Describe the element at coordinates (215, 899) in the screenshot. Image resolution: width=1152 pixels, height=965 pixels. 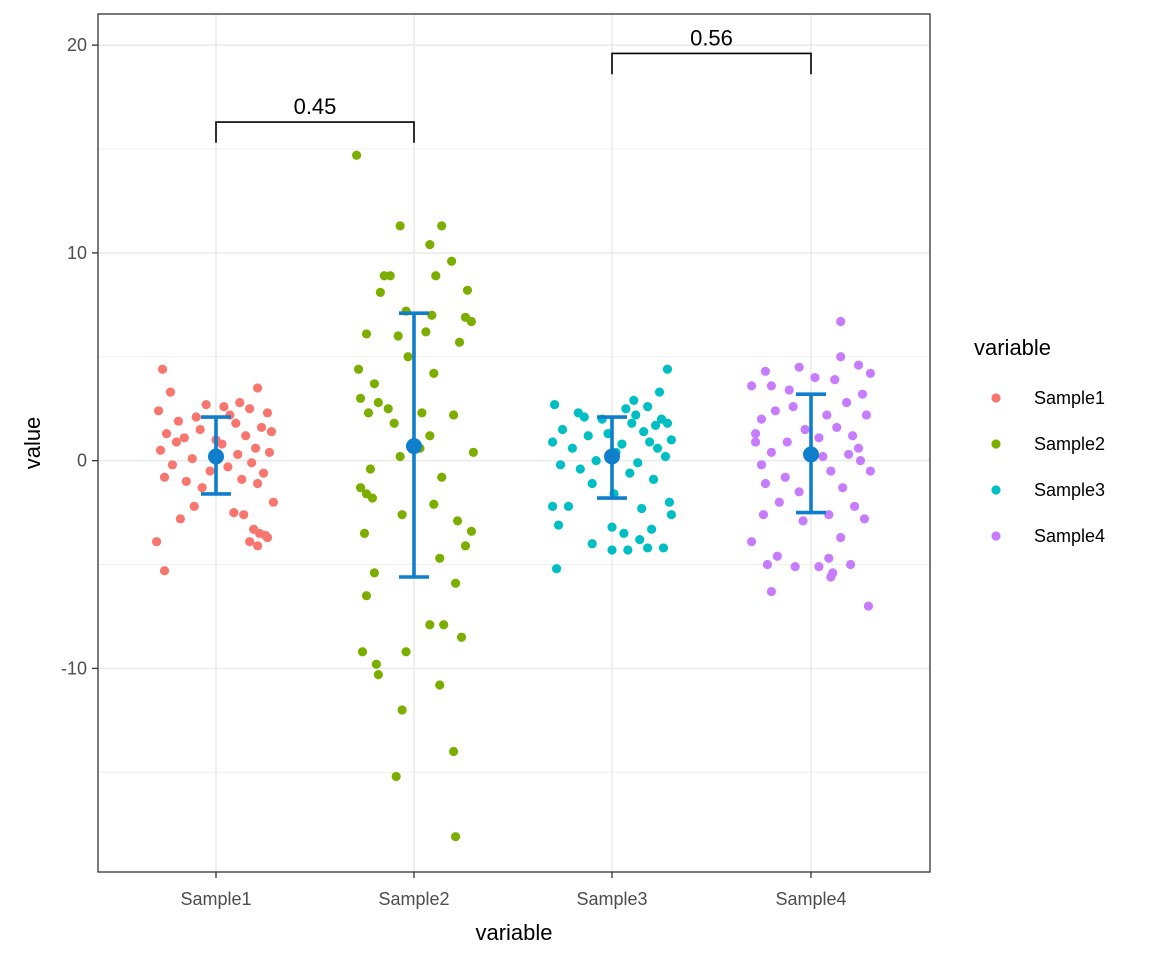
I see `x-tick-label: Sample1` at that location.